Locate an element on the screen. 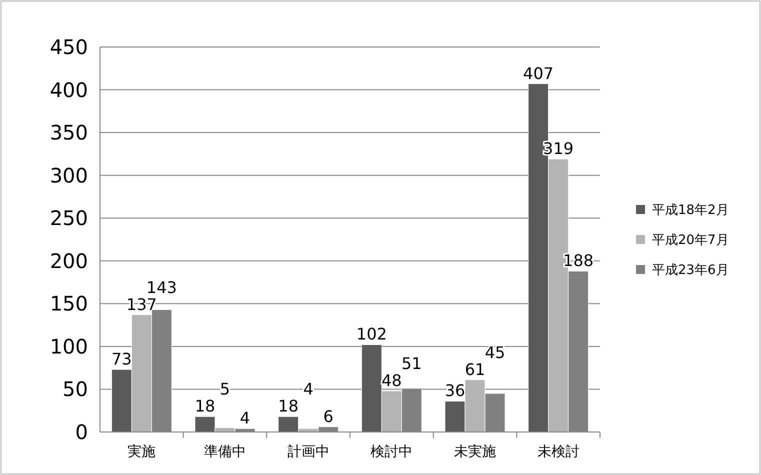 The image size is (761, 475). x-tick-label: 検討中 is located at coordinates (391, 452).